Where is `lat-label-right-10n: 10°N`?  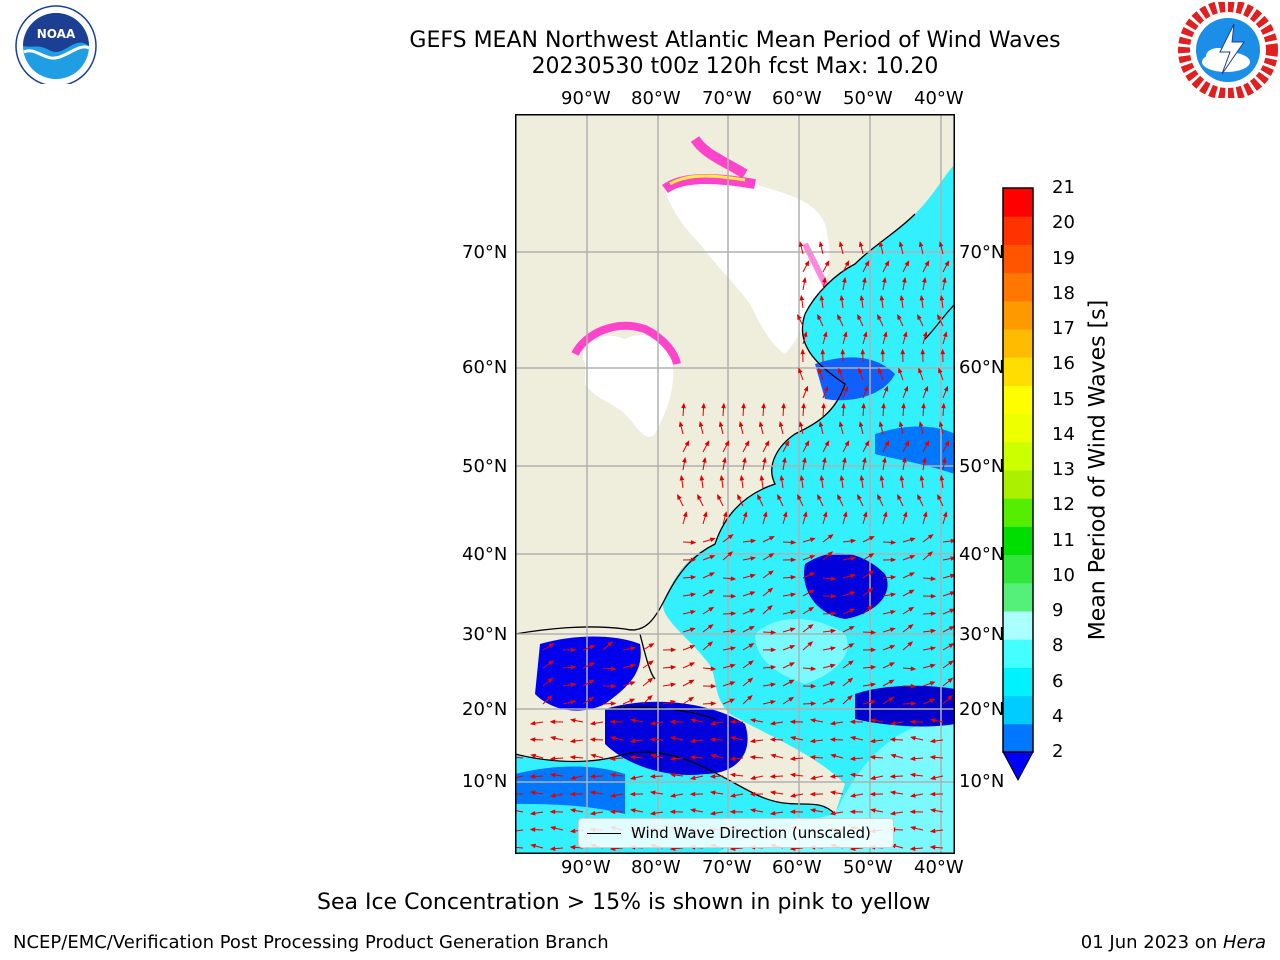 lat-label-right-10n: 10°N is located at coordinates (982, 781).